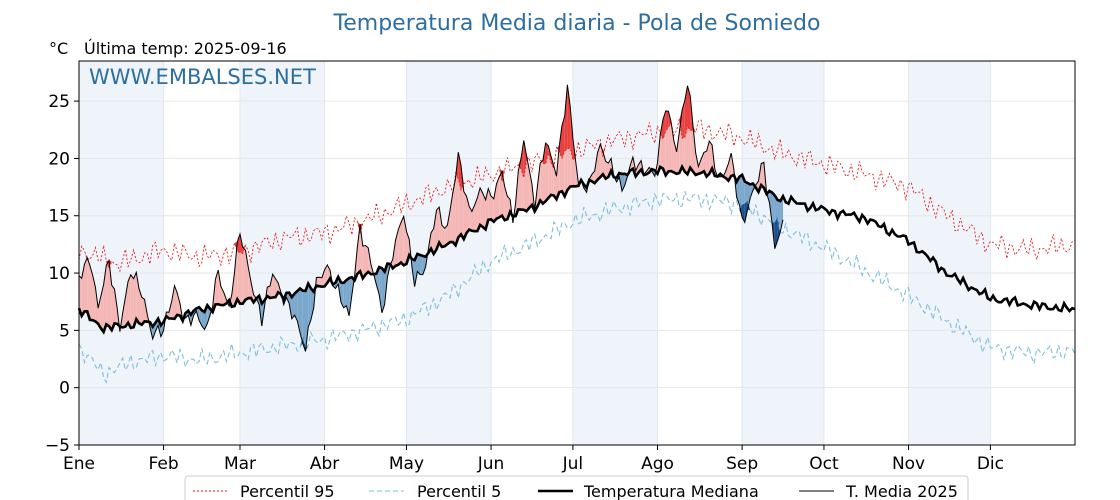  I want to click on y-tick-label-4: 15, so click(59, 217).